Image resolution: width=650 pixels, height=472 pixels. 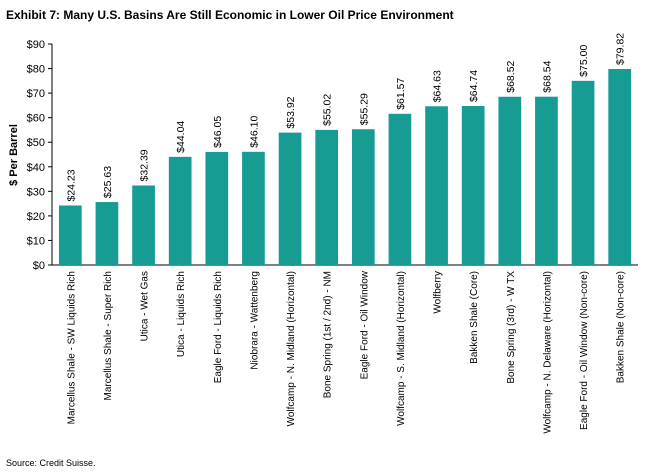 I want to click on value-label: $24.23, so click(x=71, y=185).